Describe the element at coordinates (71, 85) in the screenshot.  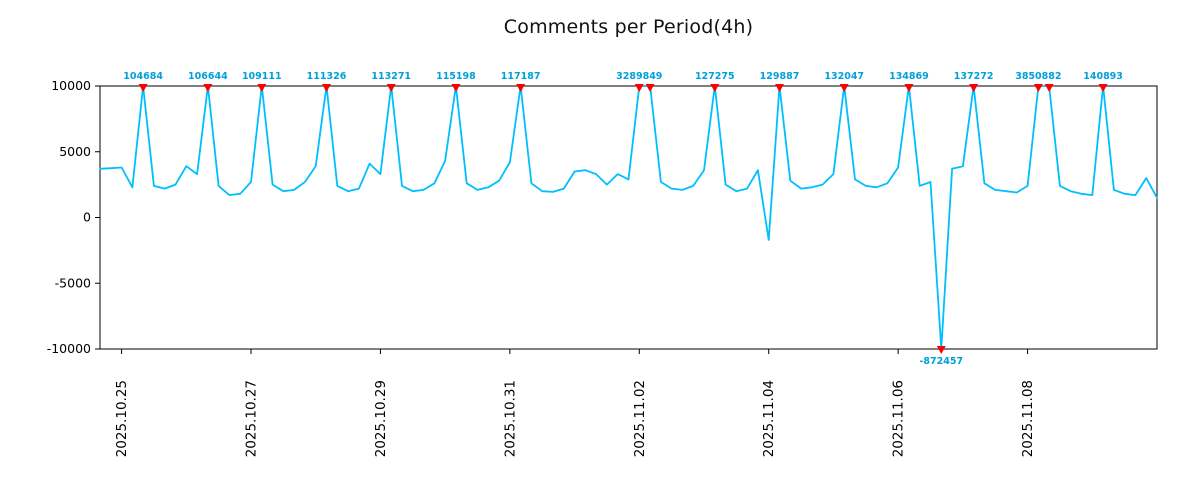
I see `y-tick-label: 10000` at that location.